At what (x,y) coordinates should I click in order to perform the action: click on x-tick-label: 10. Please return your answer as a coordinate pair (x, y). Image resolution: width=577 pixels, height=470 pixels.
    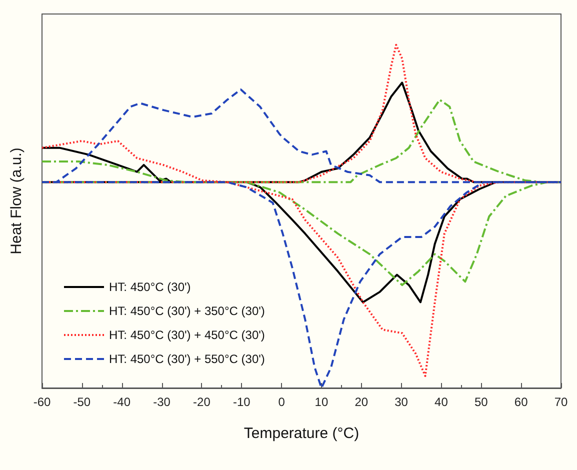
    Looking at the image, I should click on (321, 402).